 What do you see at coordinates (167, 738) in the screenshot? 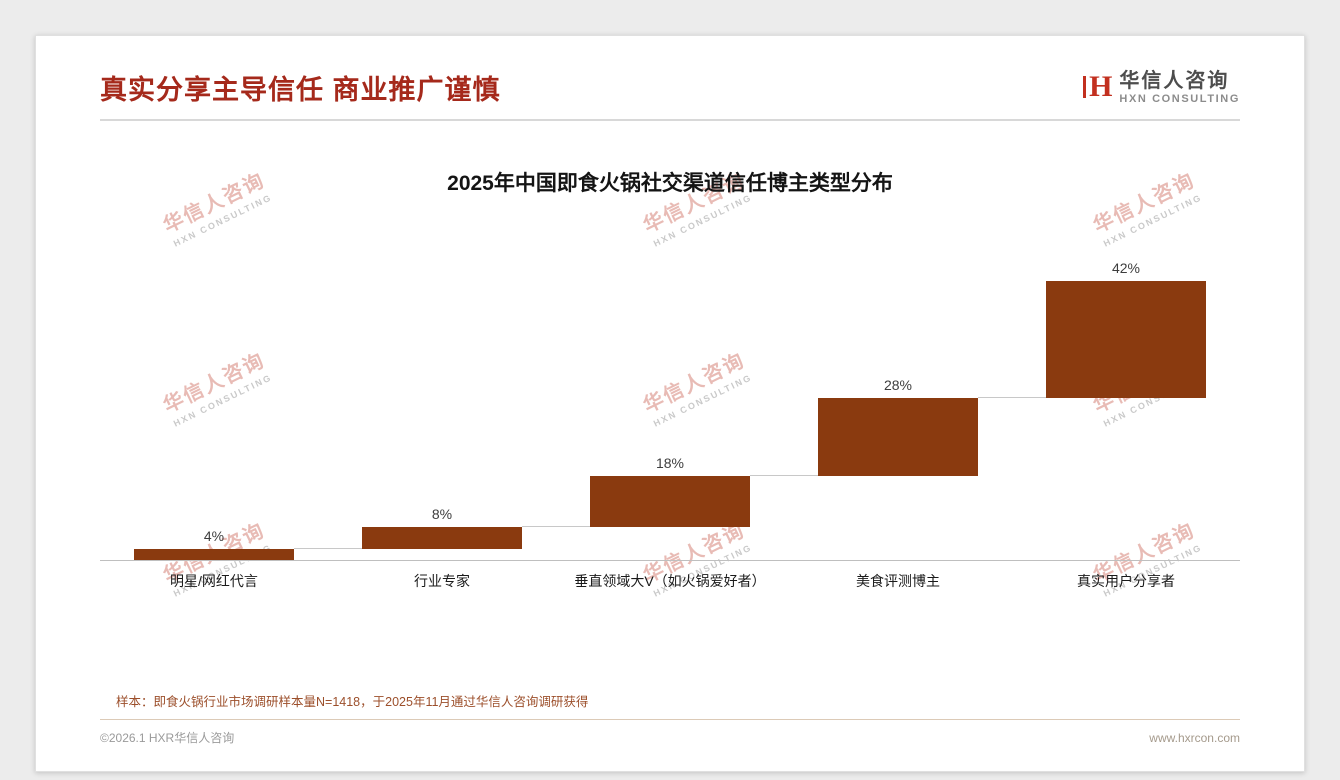
I see `copyright-text: ©2026.1 HXR华信人咨询` at bounding box center [167, 738].